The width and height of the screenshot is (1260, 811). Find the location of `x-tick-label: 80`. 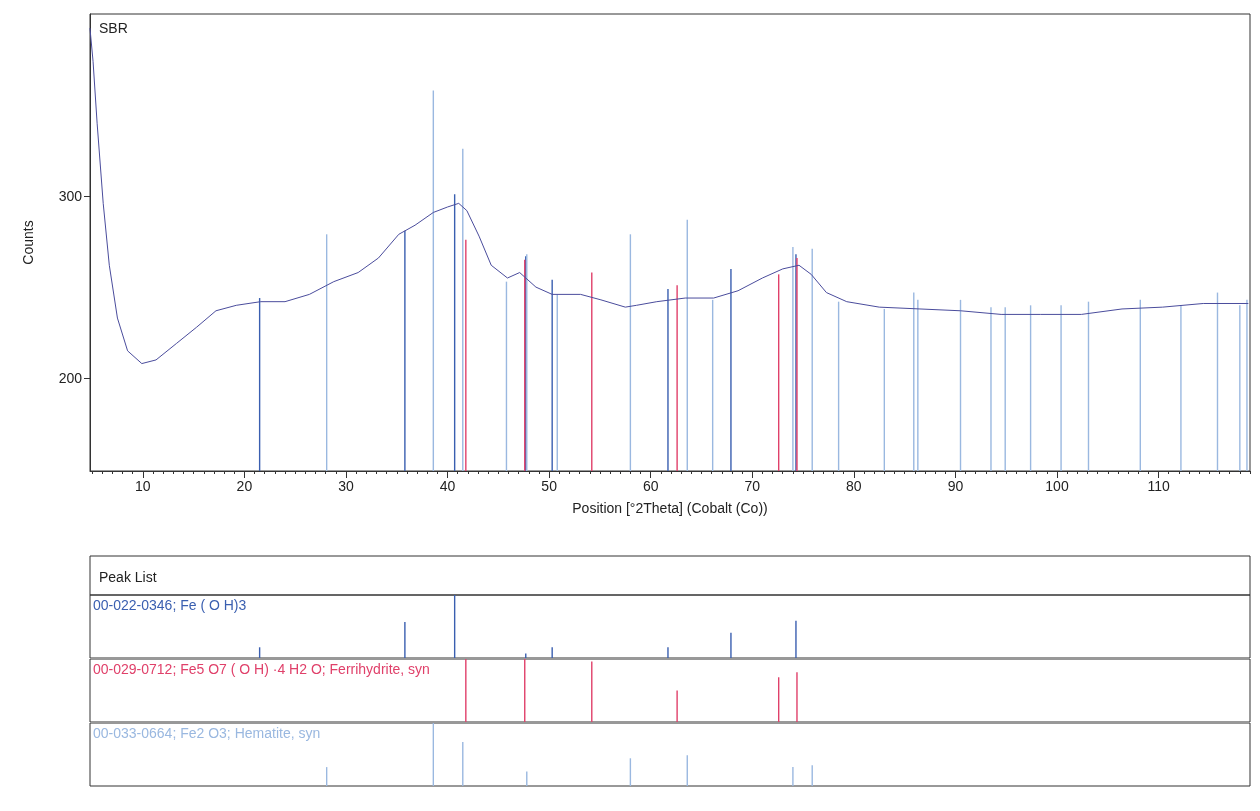

x-tick-label: 80 is located at coordinates (854, 486).